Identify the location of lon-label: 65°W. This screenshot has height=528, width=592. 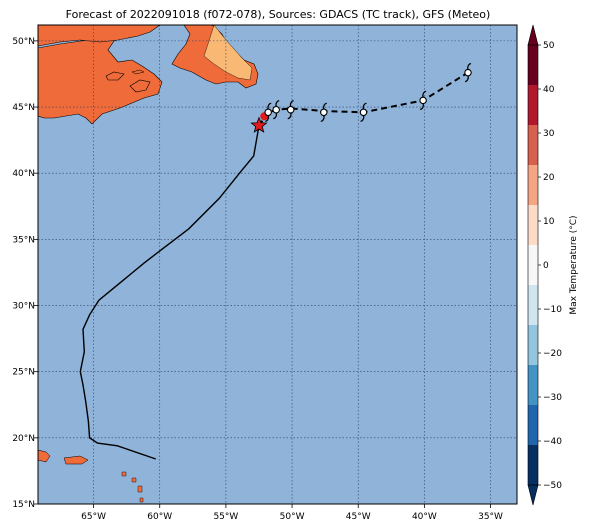
(93, 517).